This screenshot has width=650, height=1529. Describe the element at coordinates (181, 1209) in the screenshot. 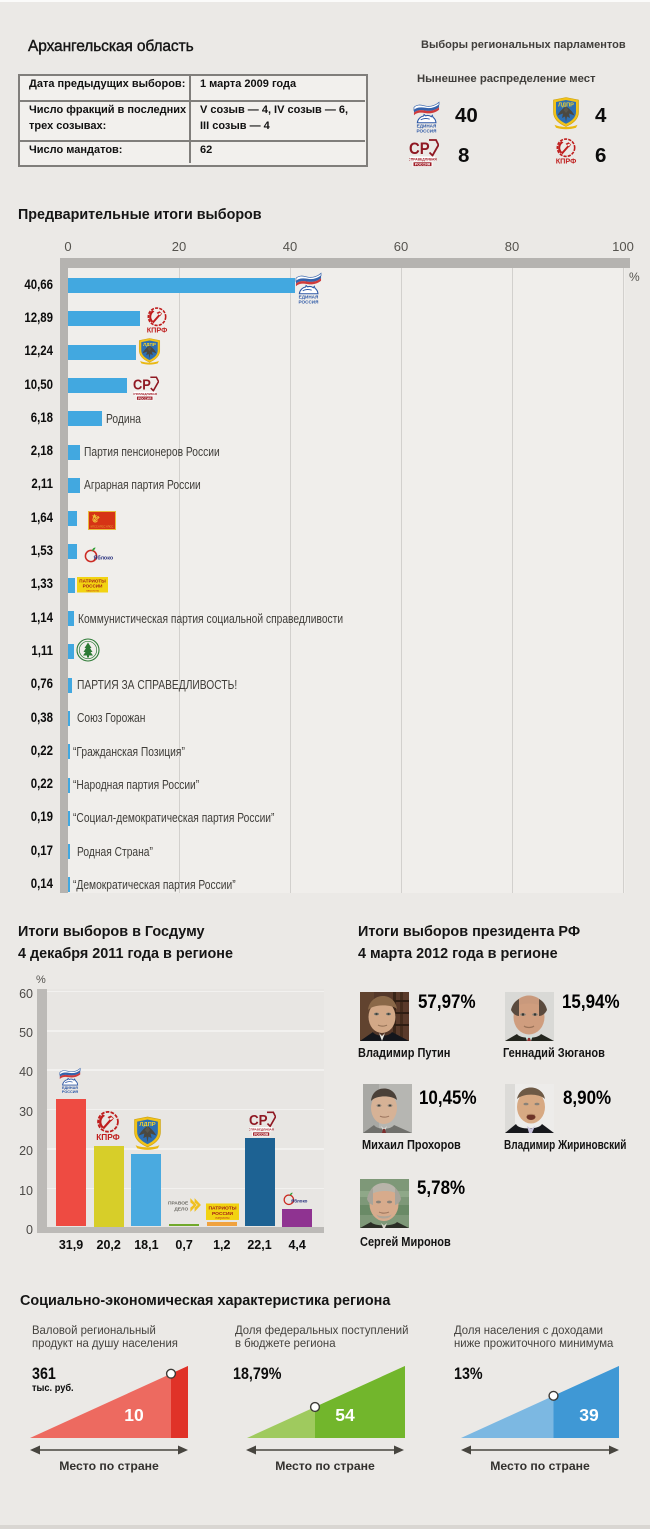

I see `svg-text: ДЕЛО` at that location.